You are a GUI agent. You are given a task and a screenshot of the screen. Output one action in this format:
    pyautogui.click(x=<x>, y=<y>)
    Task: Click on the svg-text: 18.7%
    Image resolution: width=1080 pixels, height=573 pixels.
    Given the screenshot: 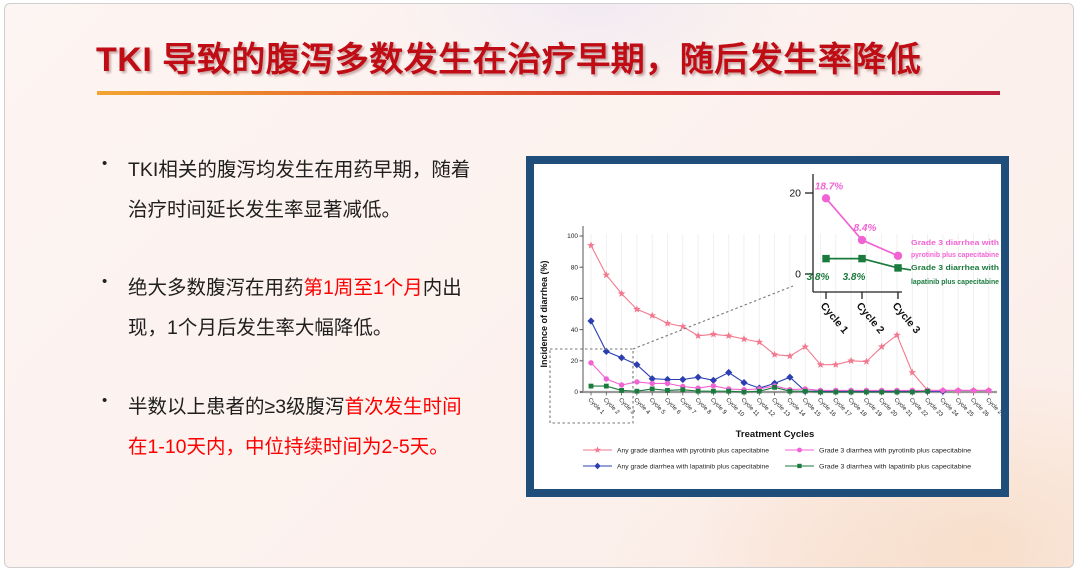 What is the action you would take?
    pyautogui.click(x=829, y=186)
    